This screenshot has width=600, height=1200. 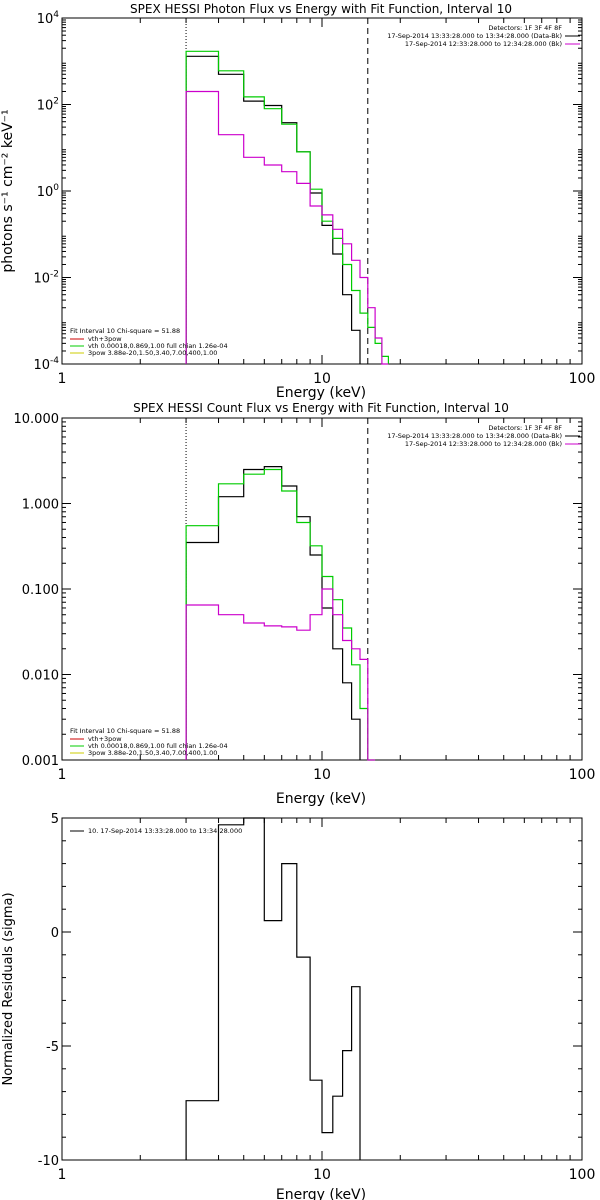 I want to click on y-axis-label: Normalized Residuals (sigma), so click(x=8, y=988).